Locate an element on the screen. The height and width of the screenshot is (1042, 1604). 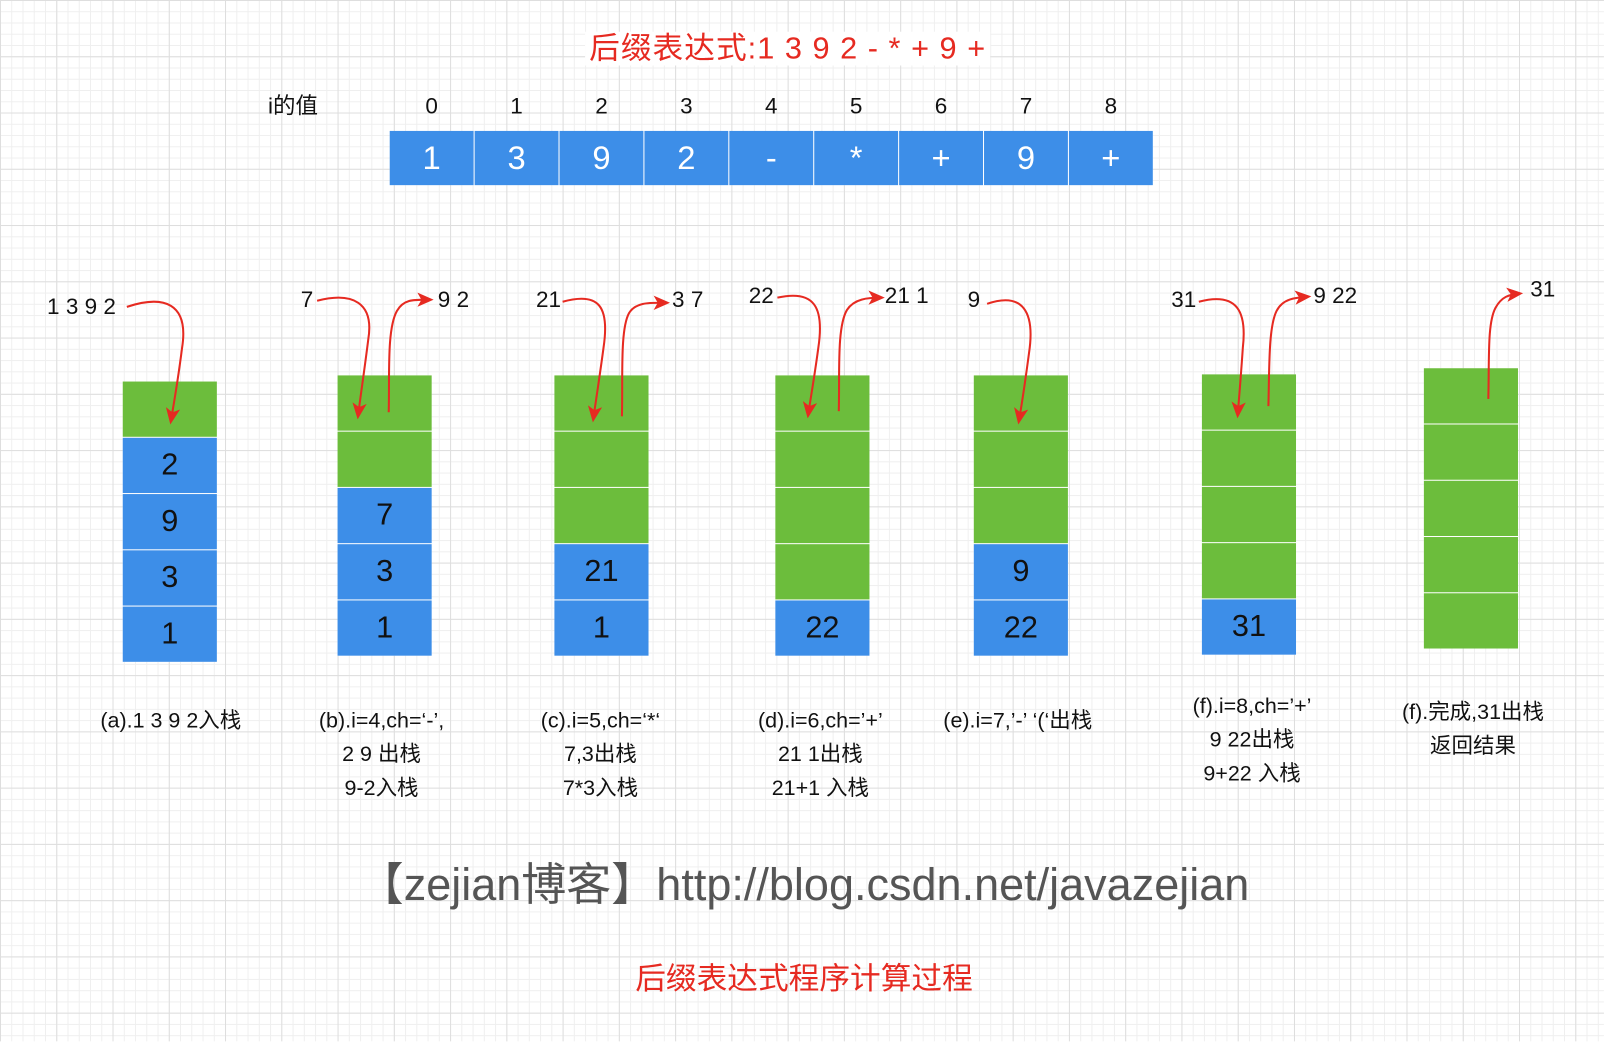
index-value: 1 is located at coordinates (516, 106).